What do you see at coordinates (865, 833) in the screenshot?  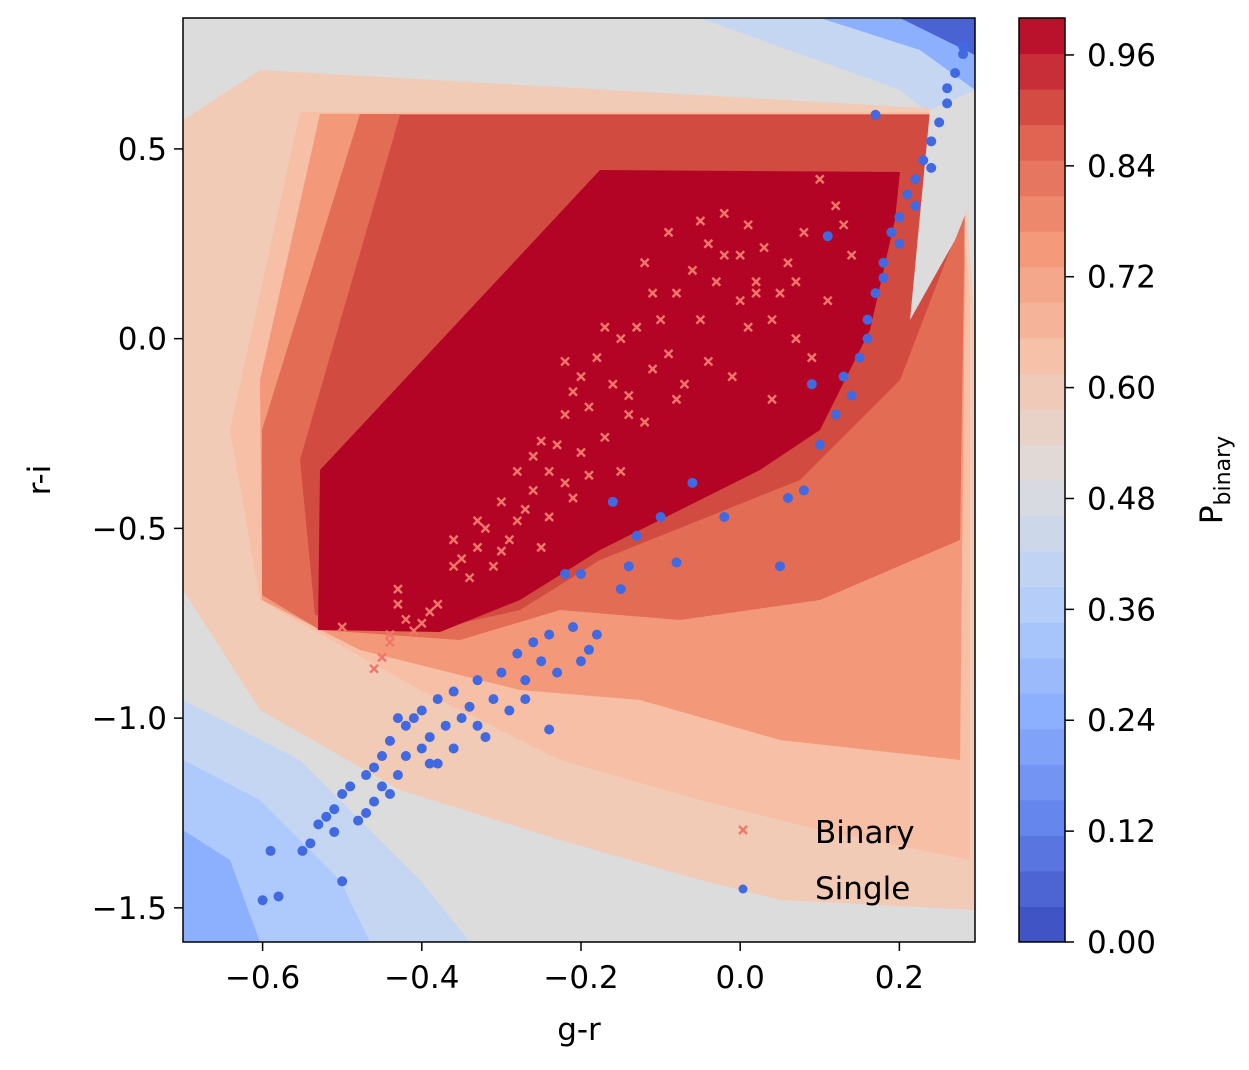 I see `legend-binary-label: Binary` at bounding box center [865, 833].